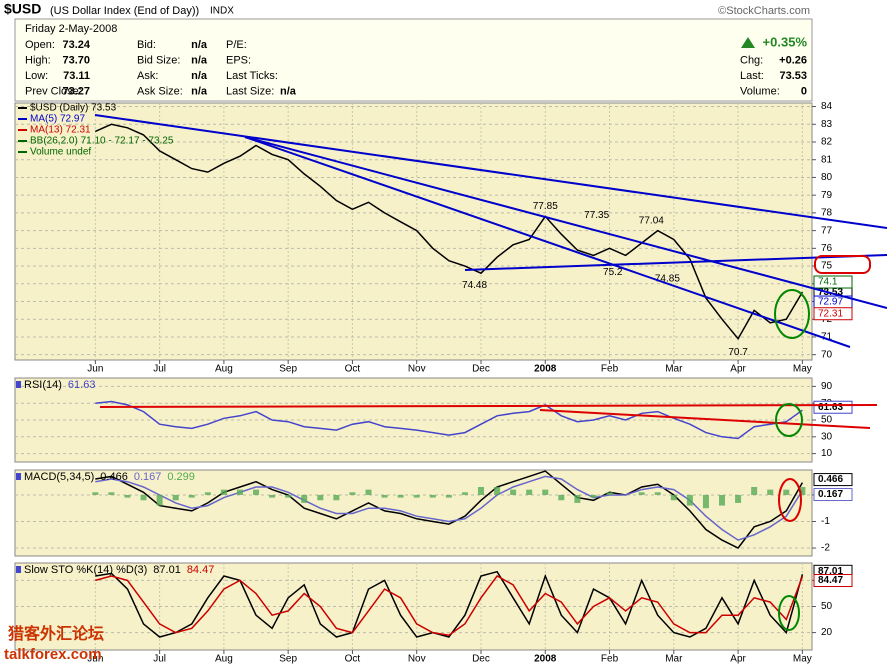 The width and height of the screenshot is (887, 668). What do you see at coordinates (738, 352) in the screenshot?
I see `annotation: 70.7` at bounding box center [738, 352].